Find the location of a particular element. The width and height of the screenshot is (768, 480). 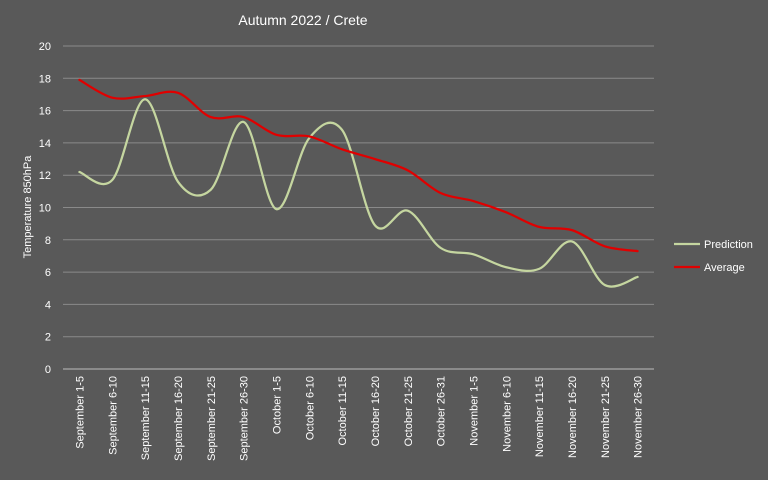

x-tick-label: November 26-30 is located at coordinates (639, 417).